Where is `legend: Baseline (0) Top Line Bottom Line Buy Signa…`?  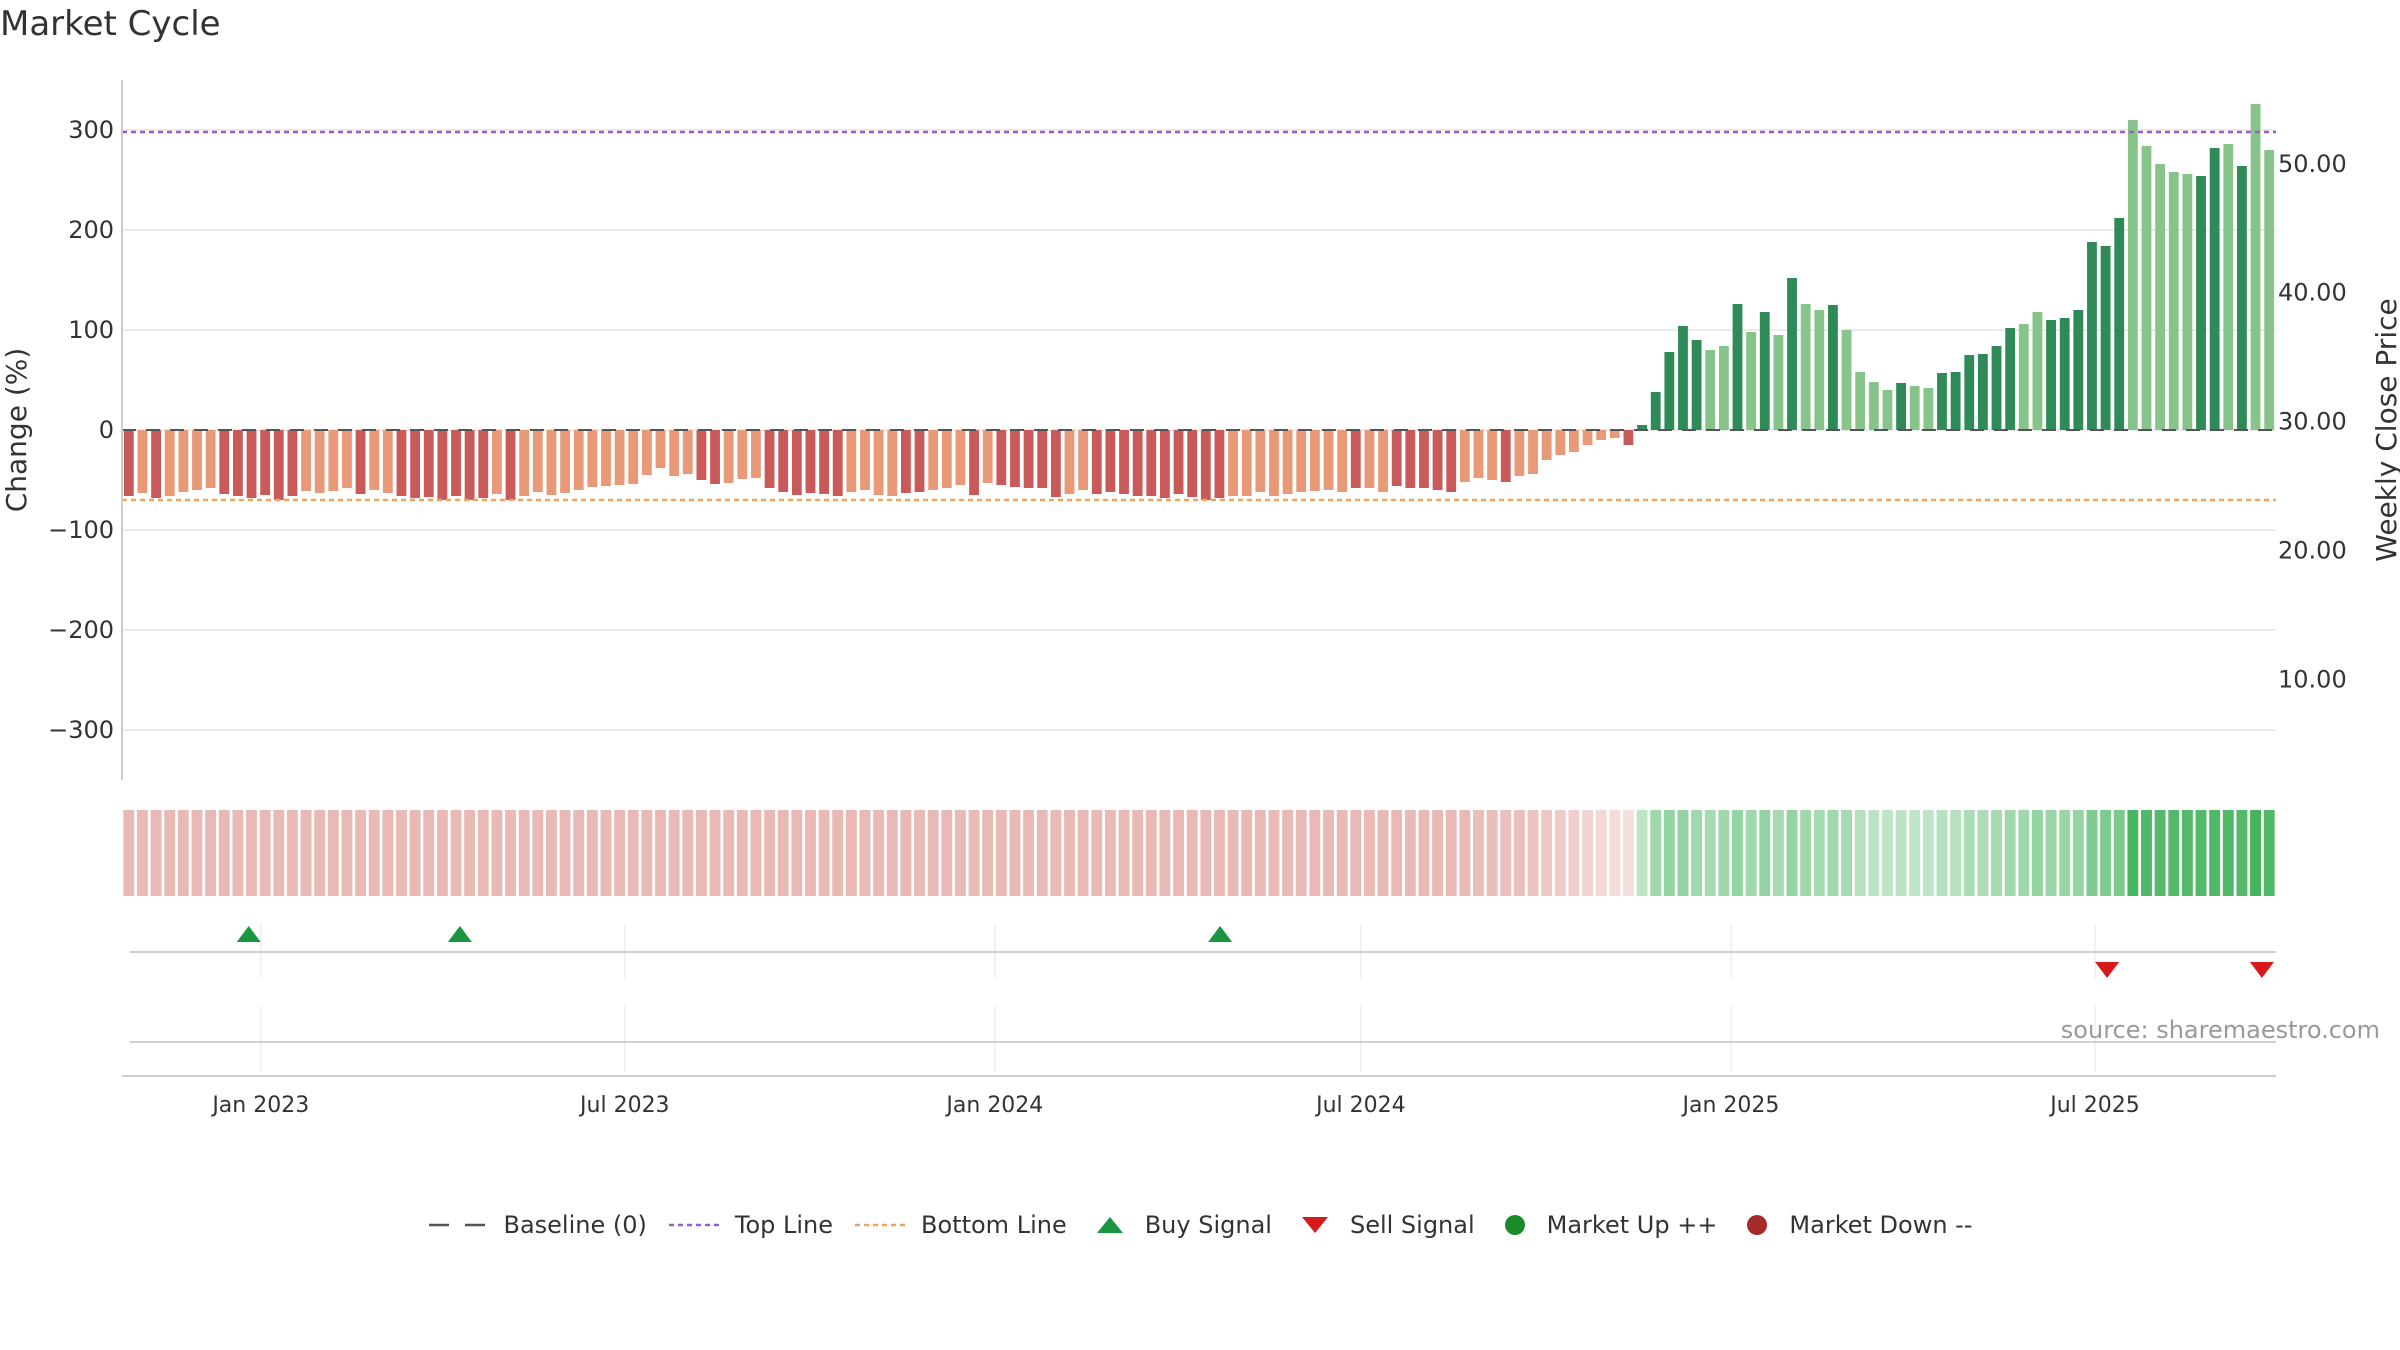 legend: Baseline (0) Top Line Bottom Line Buy Signa… is located at coordinates (1200, 1225).